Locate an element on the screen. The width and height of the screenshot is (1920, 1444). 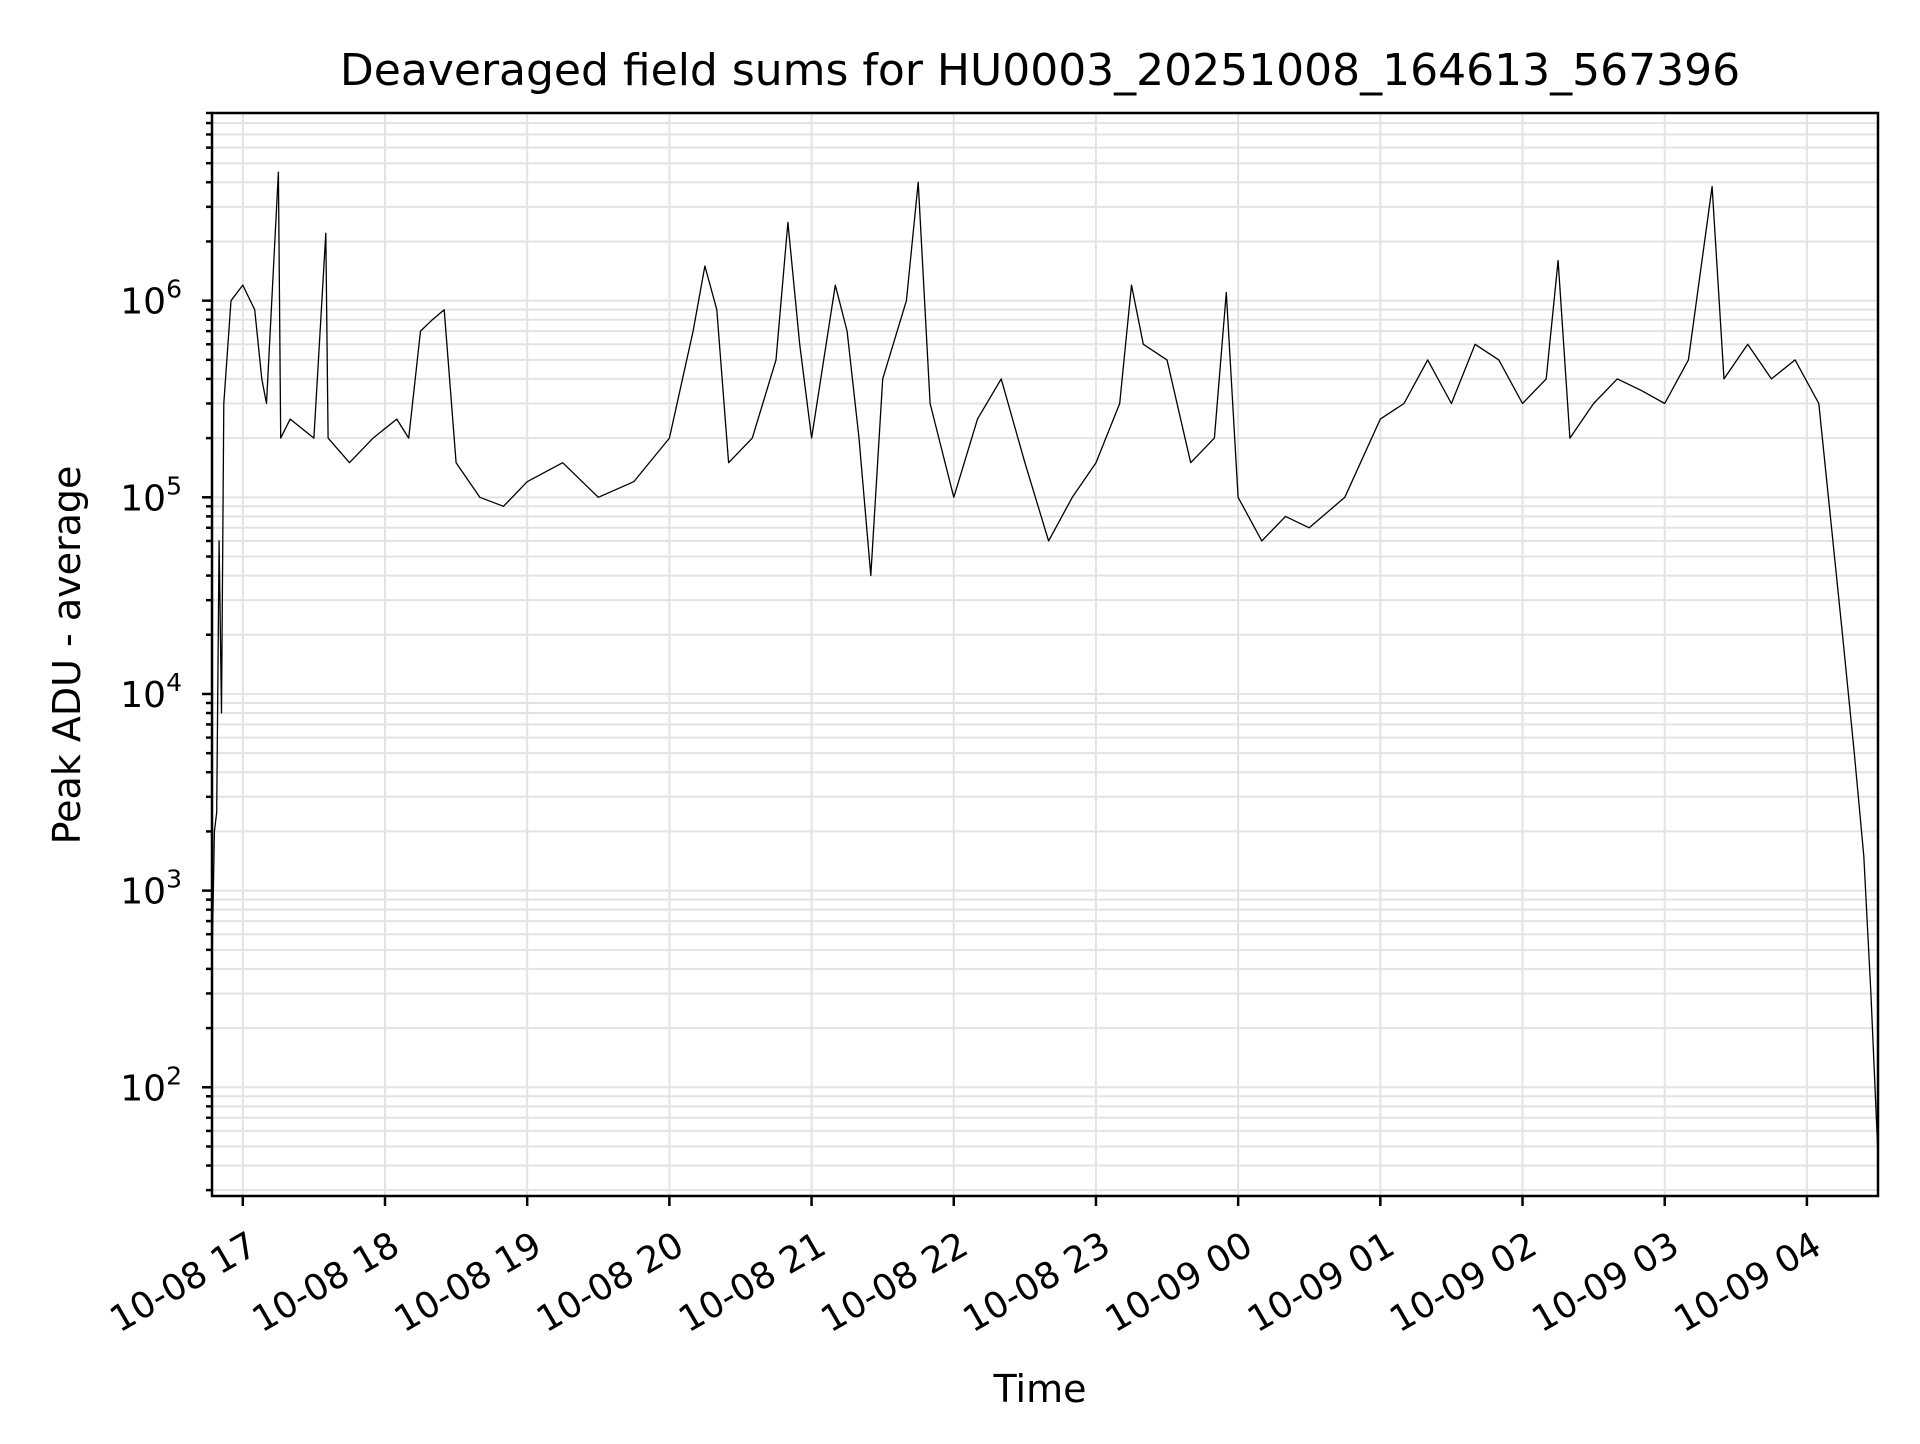
y-tick-label: 10³ is located at coordinates (151, 889).